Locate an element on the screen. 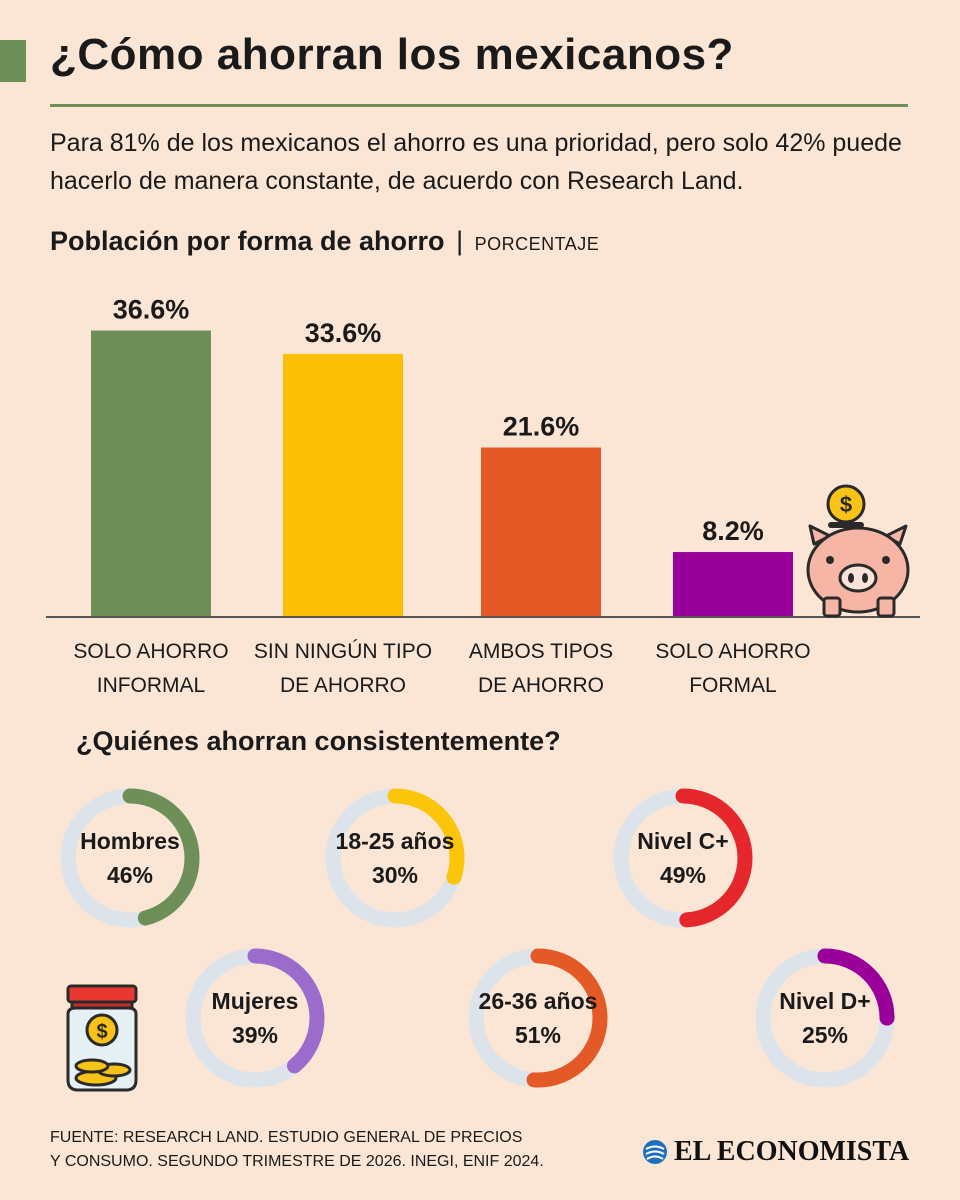 Image resolution: width=960 pixels, height=1200 pixels. bar-value-label-2: 33.6% is located at coordinates (343, 333).